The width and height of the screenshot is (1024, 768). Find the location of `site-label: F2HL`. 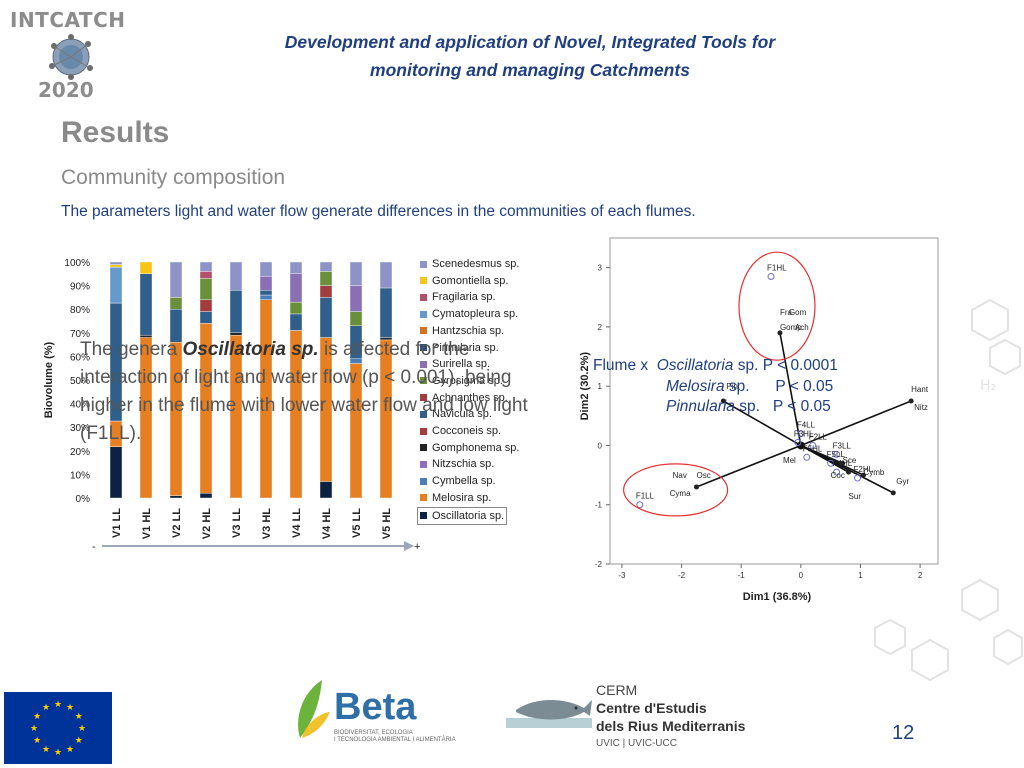

site-label: F2HL is located at coordinates (863, 469).